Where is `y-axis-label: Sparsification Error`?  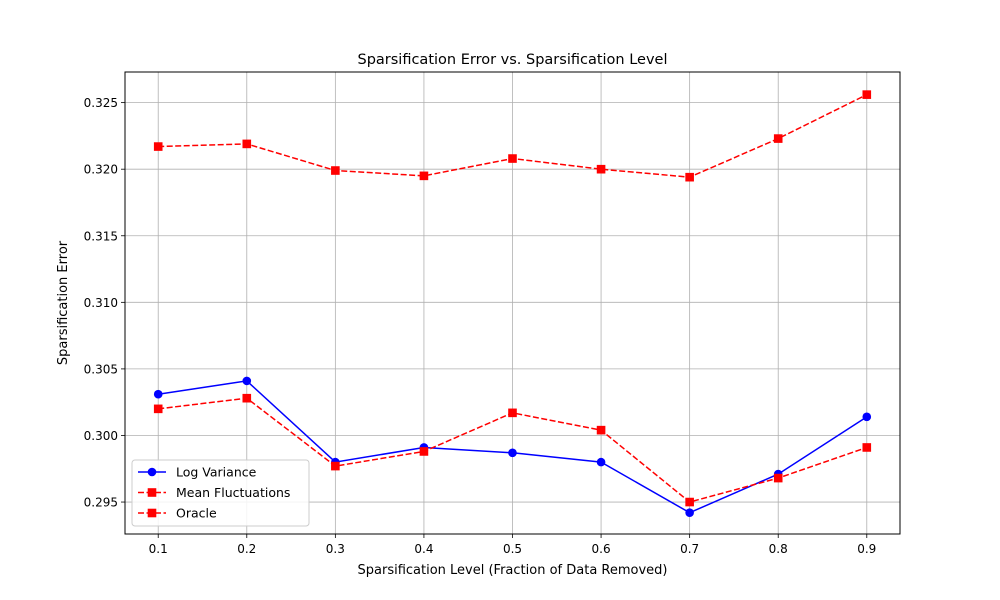
y-axis-label: Sparsification Error is located at coordinates (63, 302).